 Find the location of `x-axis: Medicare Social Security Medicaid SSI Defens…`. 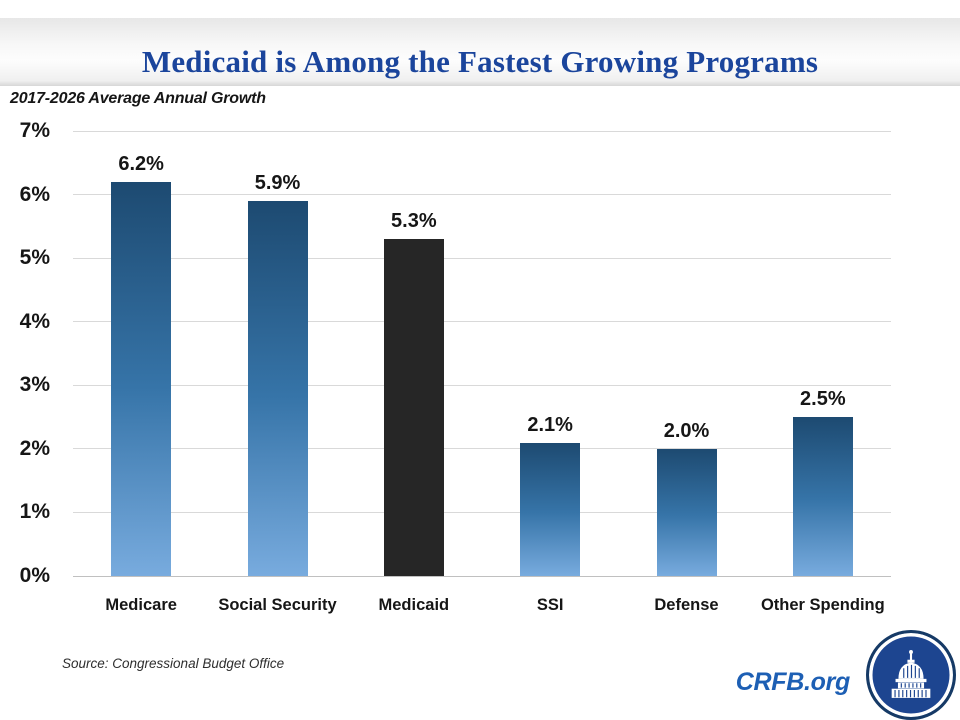

x-axis: Medicare Social Security Medicaid SSI Defens… is located at coordinates (482, 608).